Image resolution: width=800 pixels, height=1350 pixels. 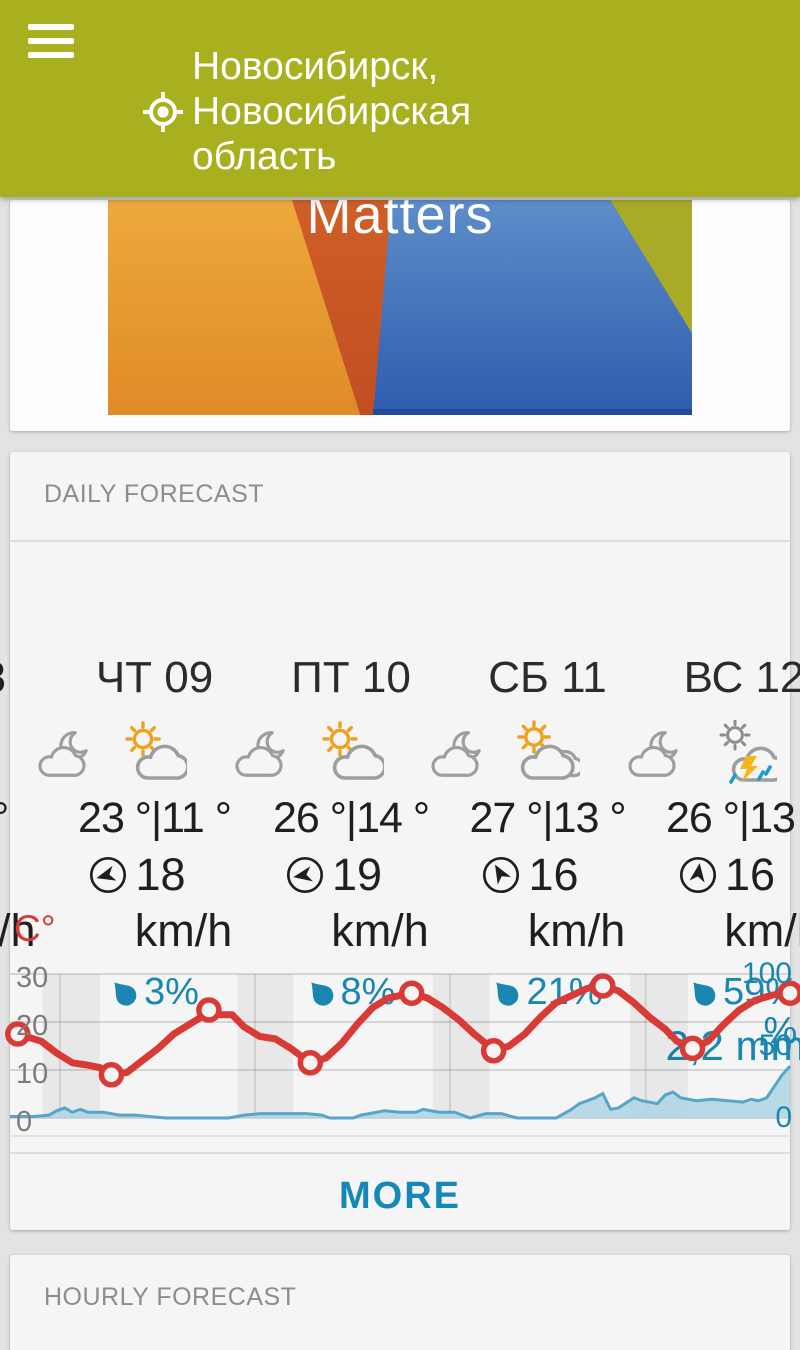 What do you see at coordinates (775, 1045) in the screenshot?
I see `chart-right-tick: 50` at bounding box center [775, 1045].